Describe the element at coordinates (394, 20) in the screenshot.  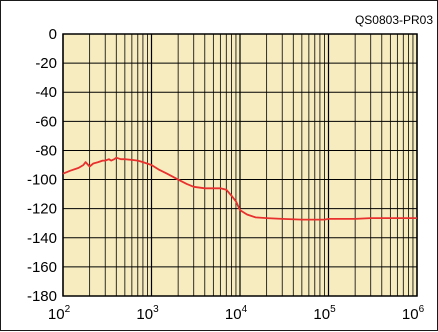
I see `chart-code-label: QS0803-PR03` at that location.